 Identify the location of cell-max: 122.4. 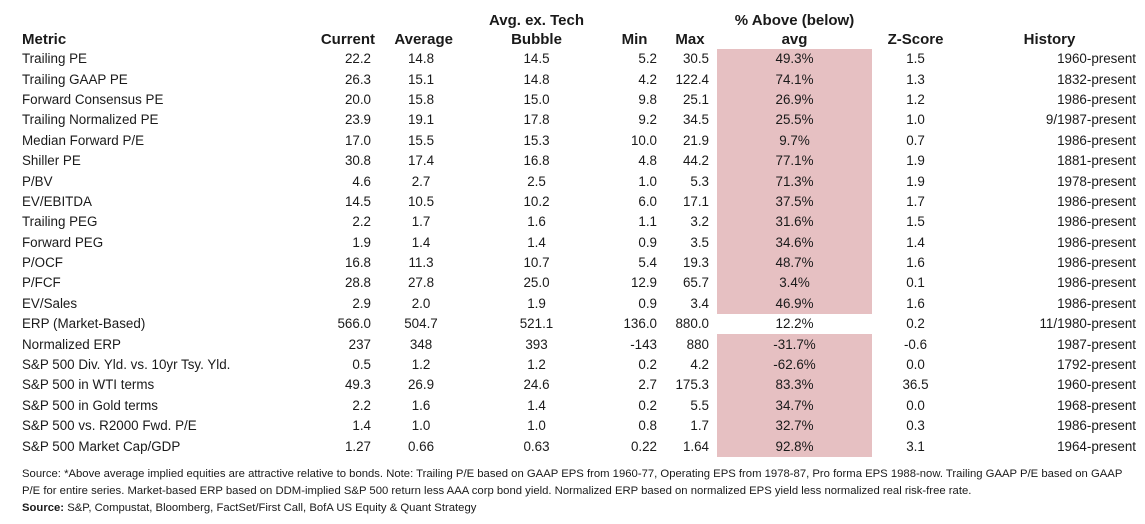
(692, 79).